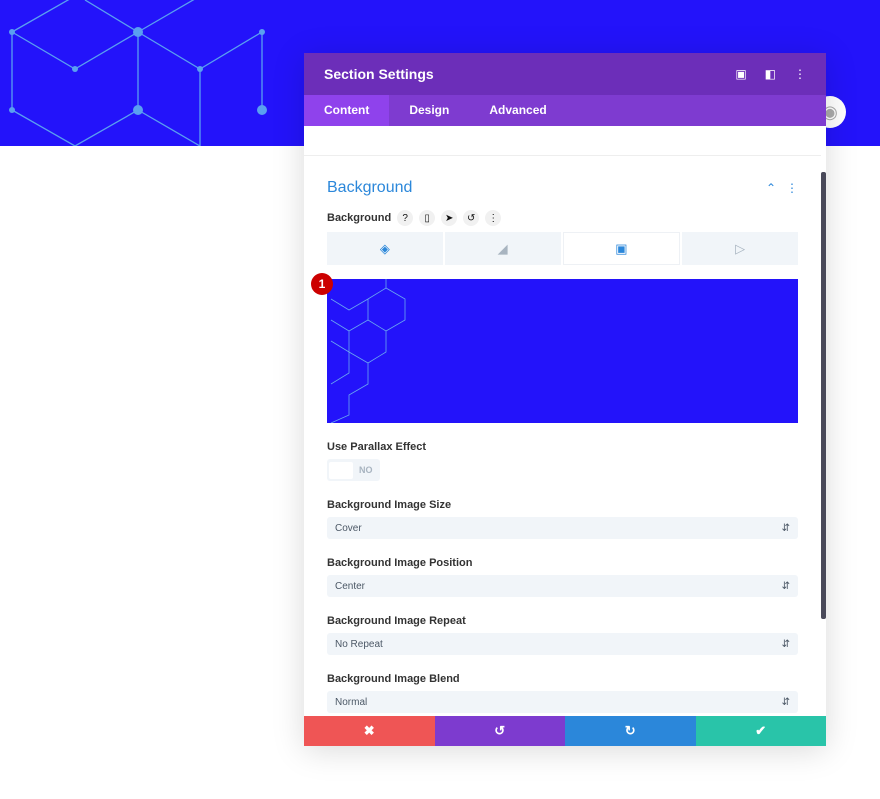  Describe the element at coordinates (322, 284) in the screenshot. I see `step-badge: 1` at that location.